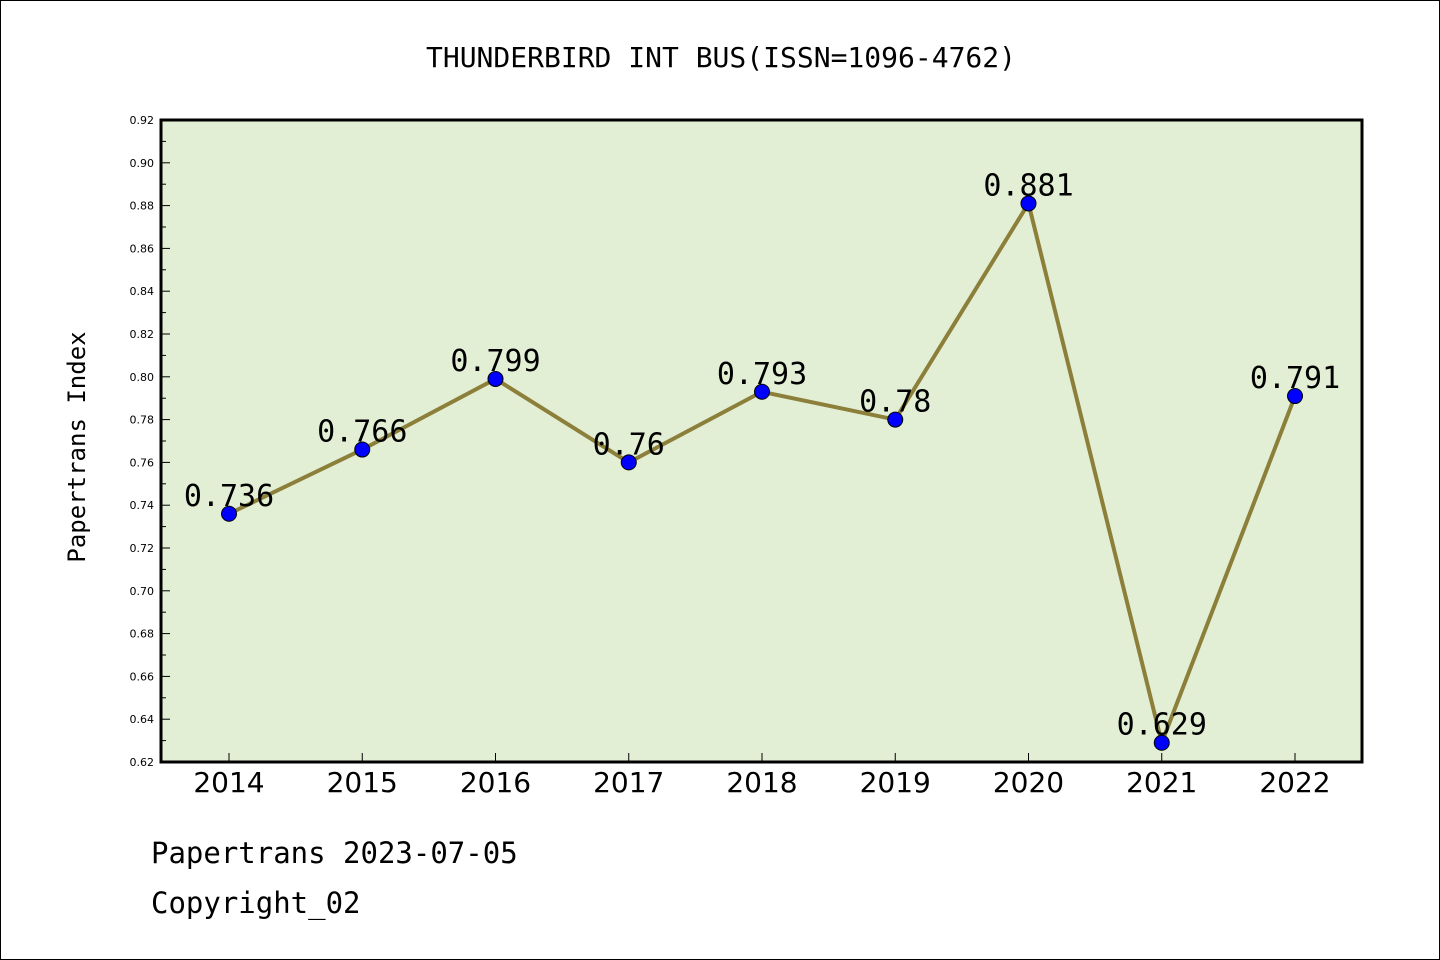  Describe the element at coordinates (1294, 782) in the screenshot. I see `x-tick-label: 2022` at that location.